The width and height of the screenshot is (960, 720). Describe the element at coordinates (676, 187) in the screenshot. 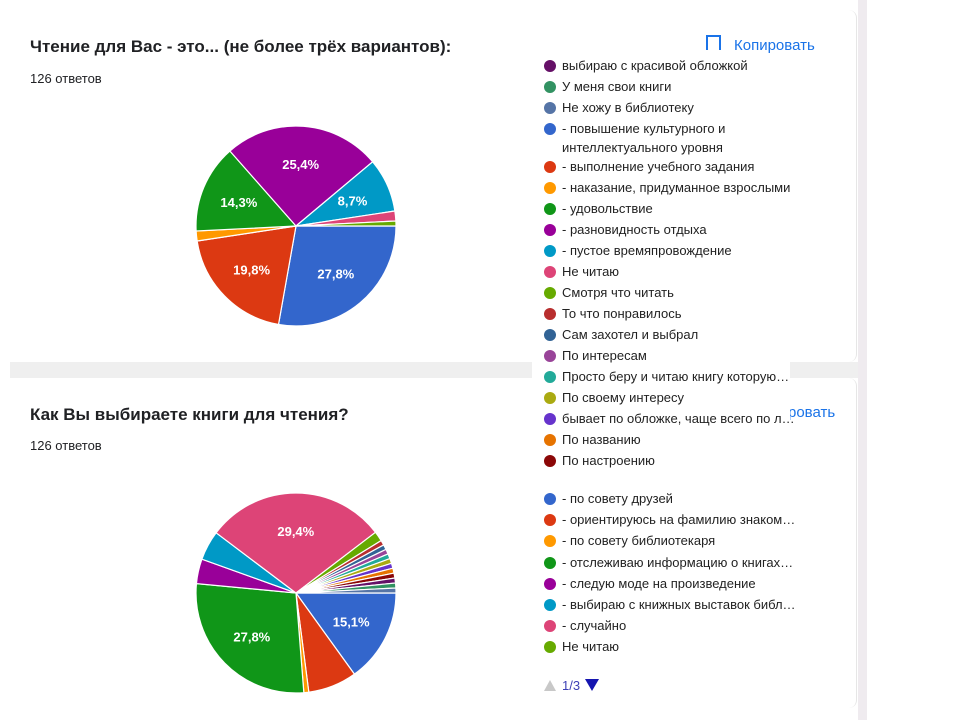

I see `legend-label: - наказание, придуманное взрослыми` at that location.